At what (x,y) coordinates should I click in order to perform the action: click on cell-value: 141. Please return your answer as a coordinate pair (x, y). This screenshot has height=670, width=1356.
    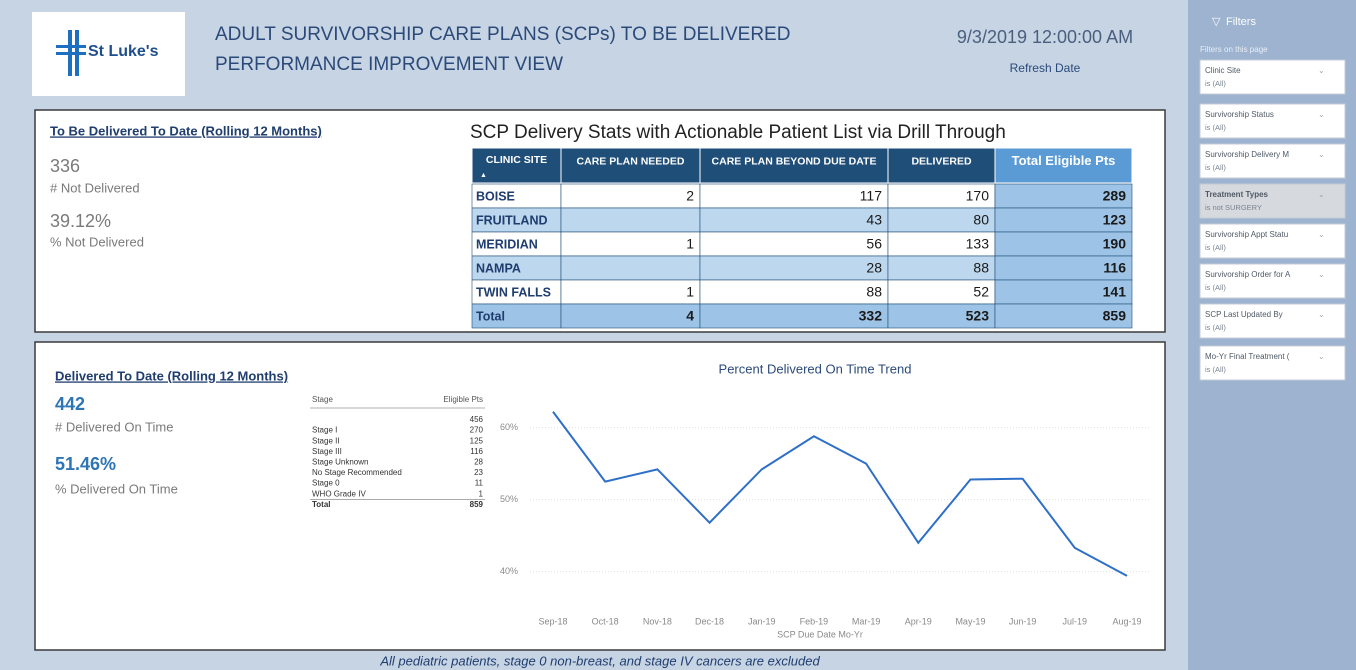
    Looking at the image, I should click on (1115, 292).